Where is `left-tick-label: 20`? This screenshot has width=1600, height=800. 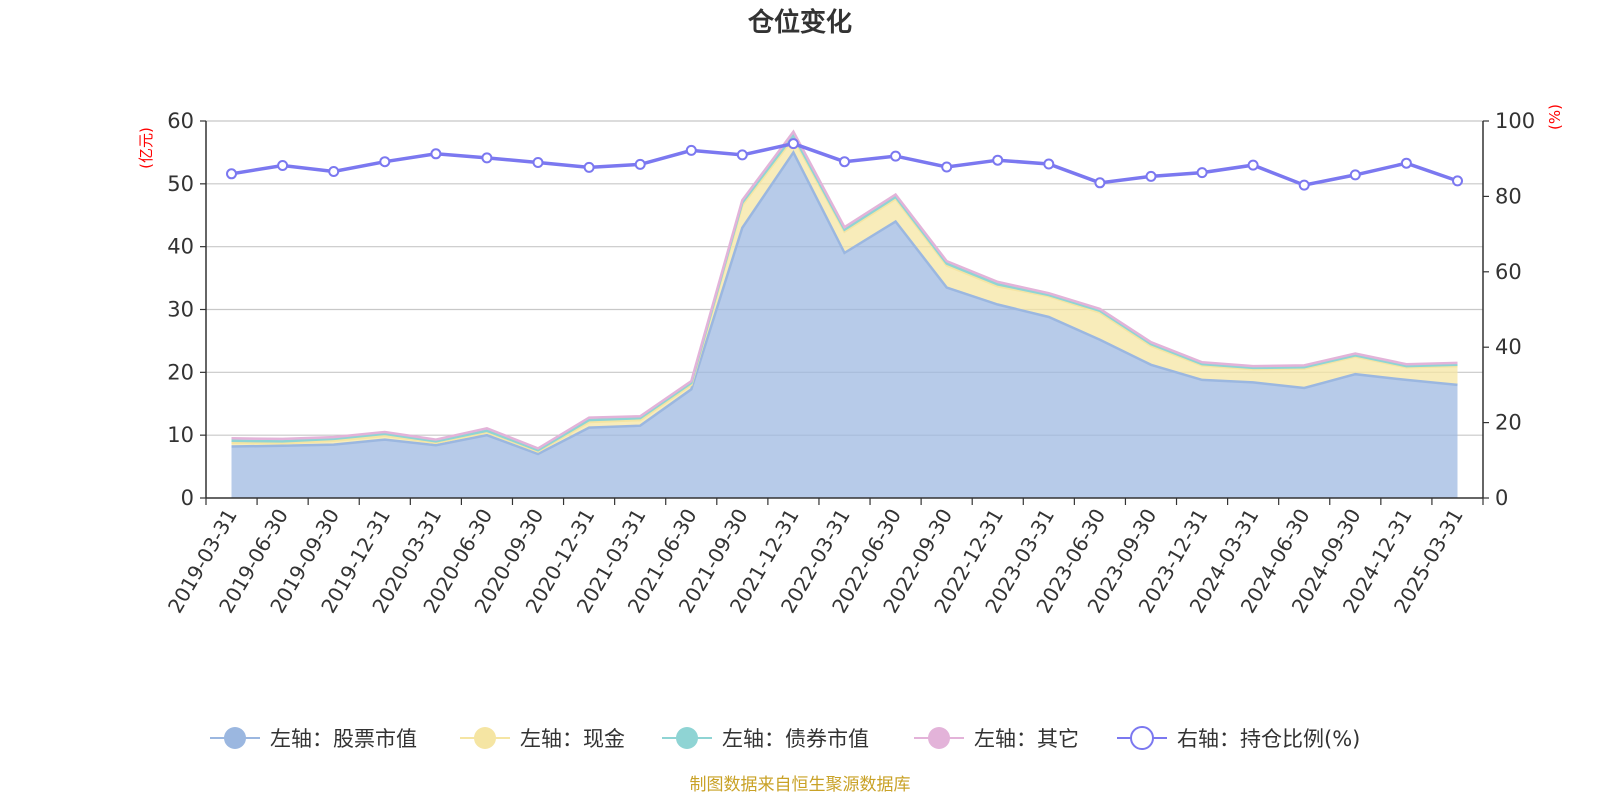
left-tick-label: 20 is located at coordinates (180, 372).